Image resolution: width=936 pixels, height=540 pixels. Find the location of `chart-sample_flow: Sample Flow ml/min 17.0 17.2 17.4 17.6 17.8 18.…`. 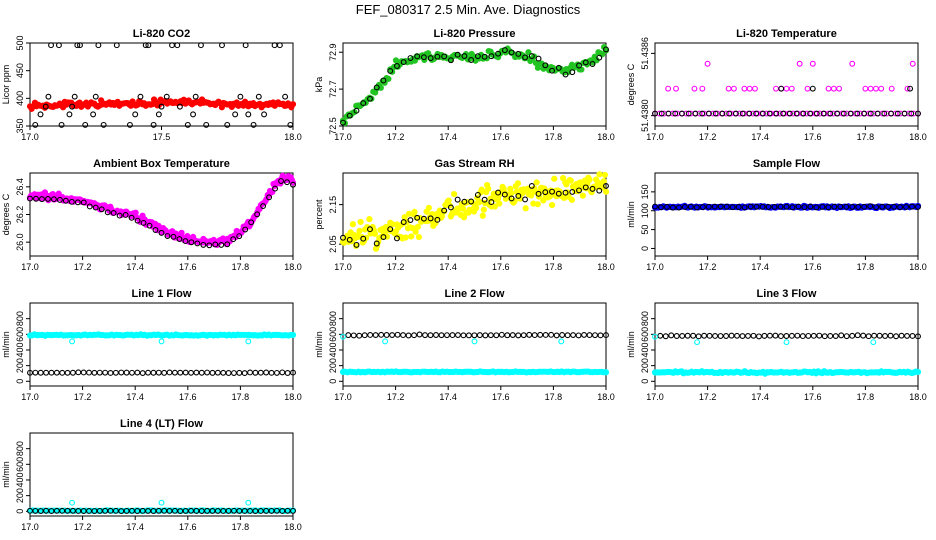

chart-sample_flow: Sample Flow ml/min 17.0 17.2 17.4 17.6 17.8 18.… is located at coordinates (776, 215).